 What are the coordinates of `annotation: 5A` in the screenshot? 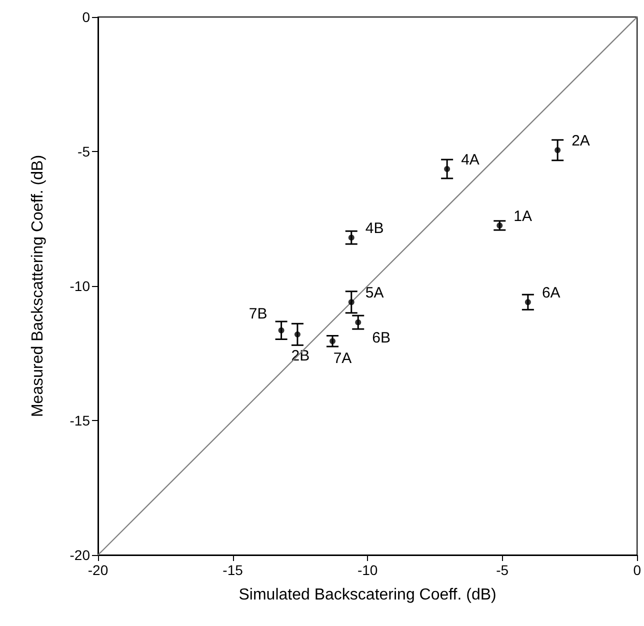 It's located at (374, 293).